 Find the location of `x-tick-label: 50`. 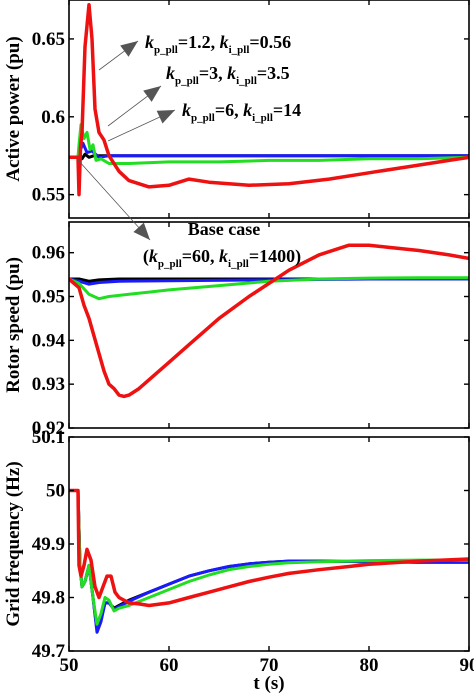

x-tick-label: 50 is located at coordinates (69, 665).